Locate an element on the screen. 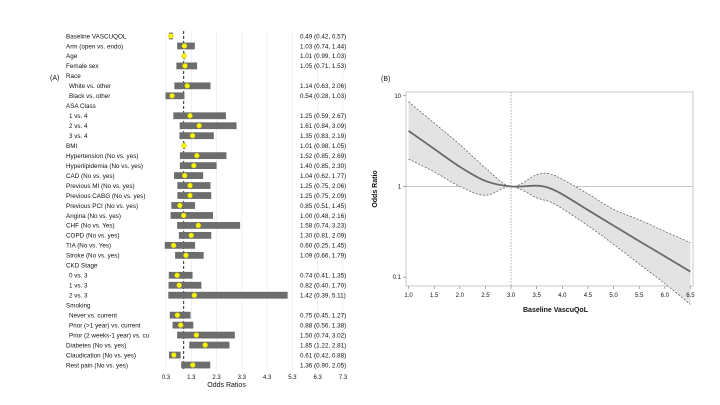 The height and width of the screenshot is (405, 720). forest-row-value: 1.36 (0.90, 2.05) is located at coordinates (323, 365).